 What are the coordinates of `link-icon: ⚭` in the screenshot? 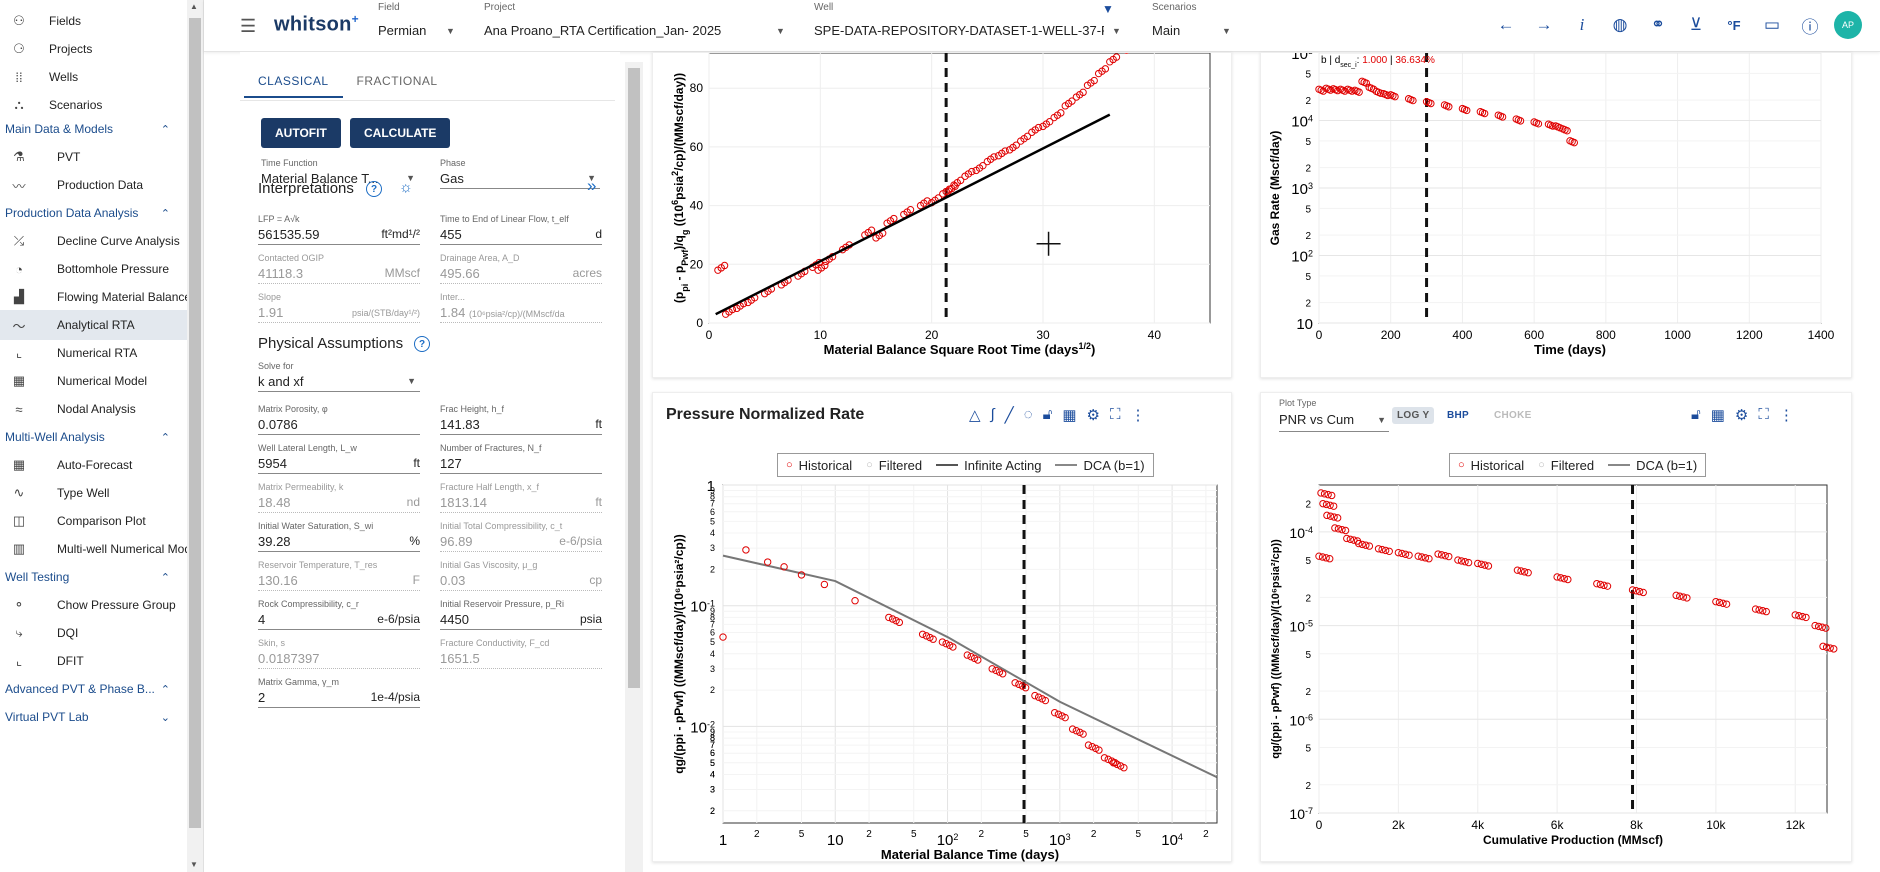 It's located at (1658, 24).